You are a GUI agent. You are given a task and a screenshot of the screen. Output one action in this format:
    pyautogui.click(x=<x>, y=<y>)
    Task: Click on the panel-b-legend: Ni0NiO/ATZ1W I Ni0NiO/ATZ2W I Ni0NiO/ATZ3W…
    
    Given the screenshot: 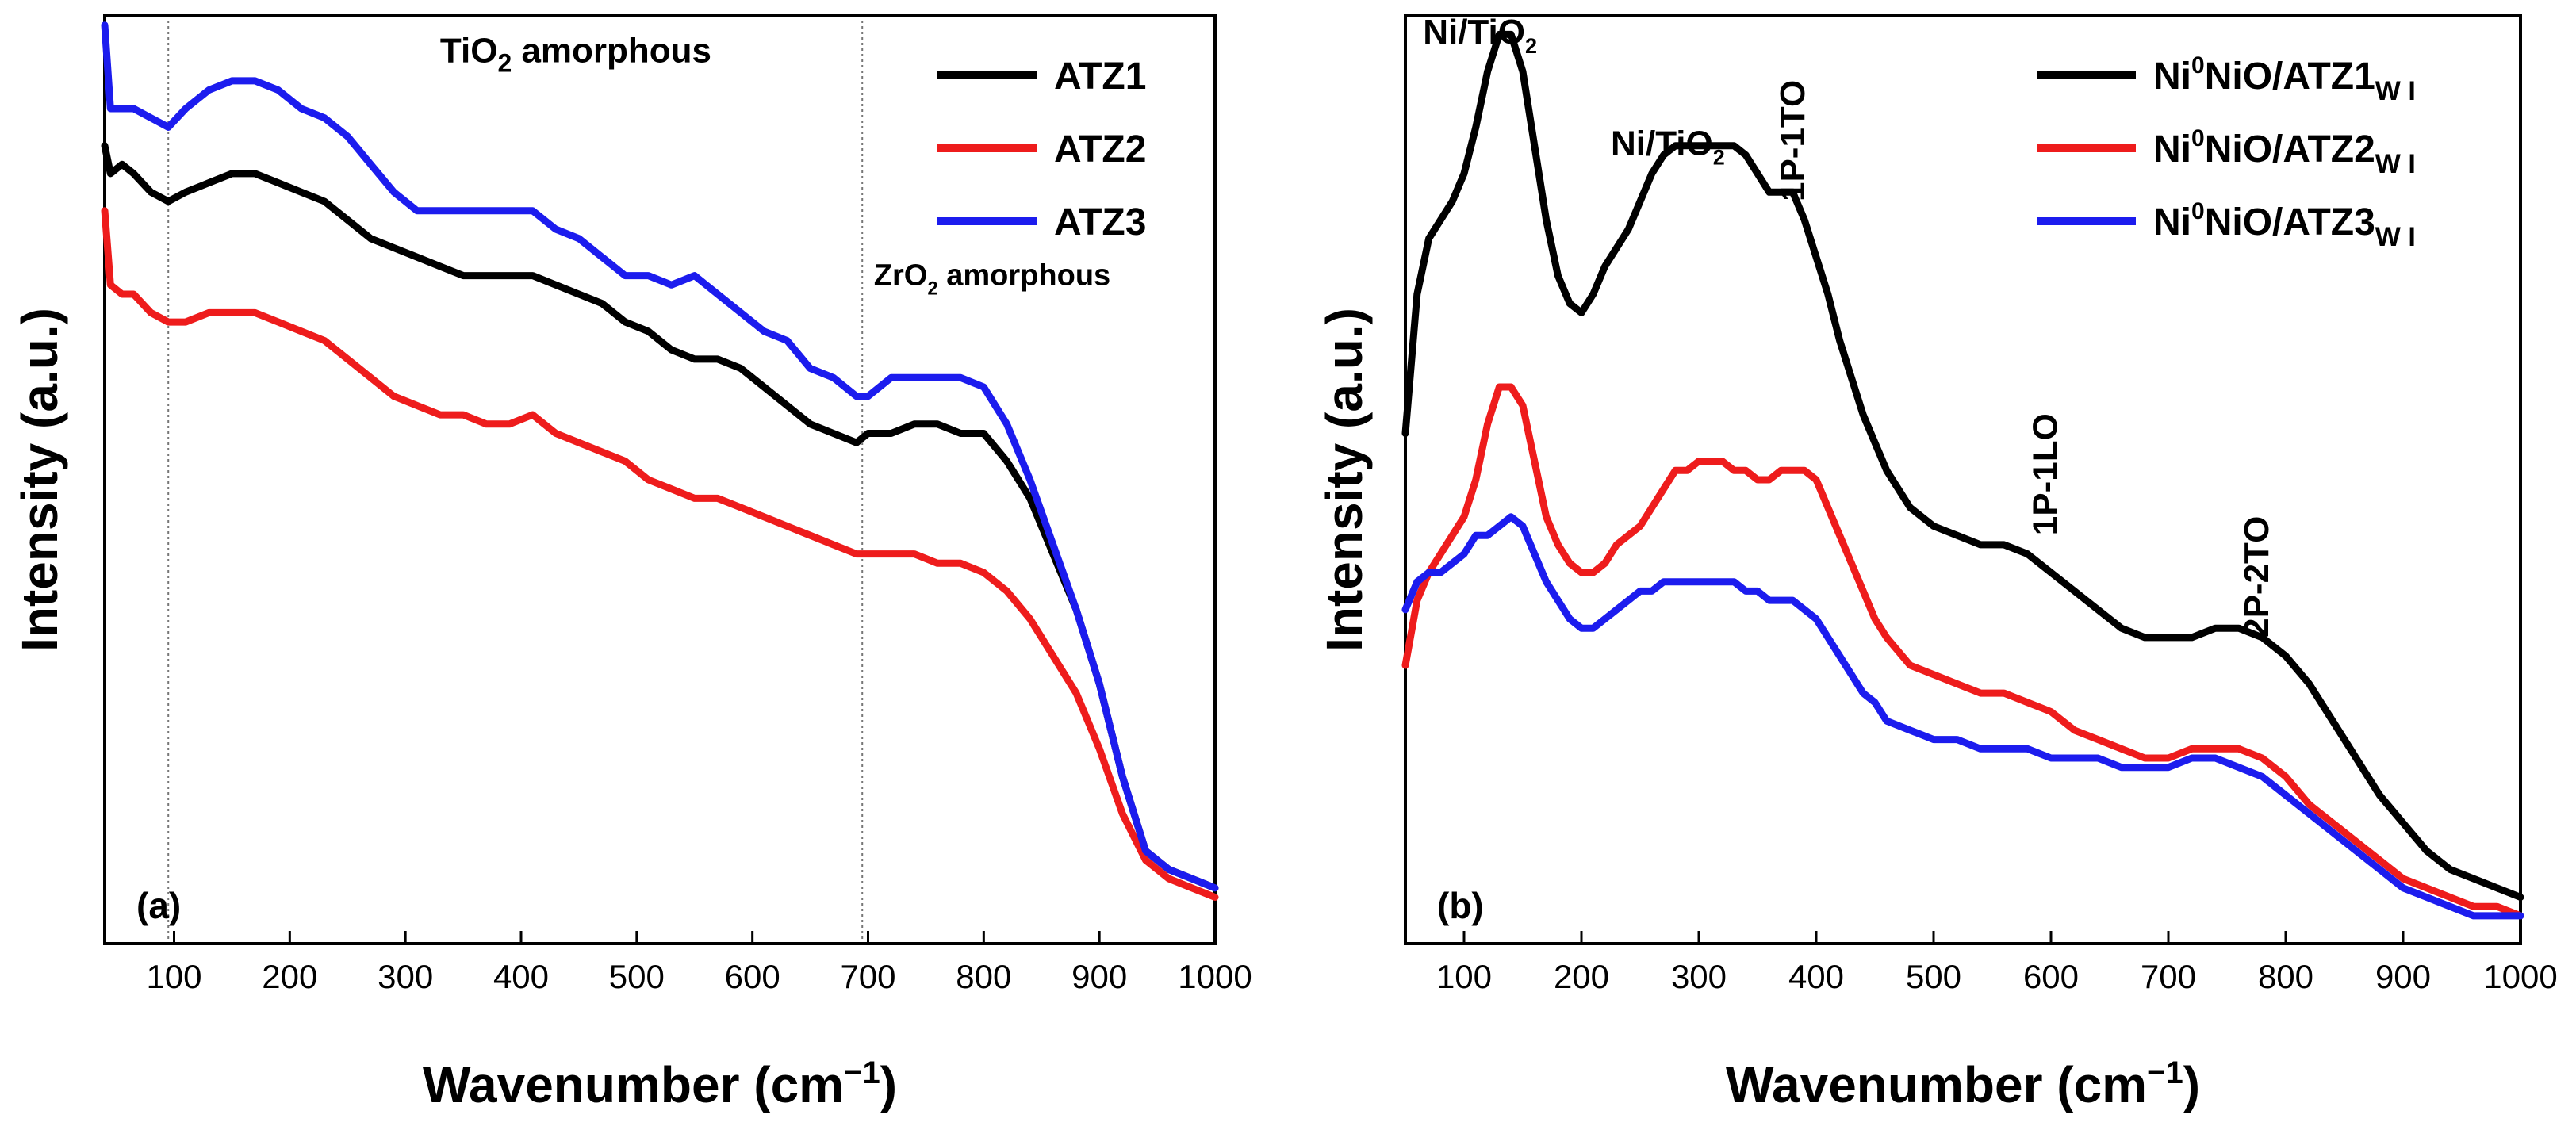 What is the action you would take?
    pyautogui.click(x=2227, y=152)
    